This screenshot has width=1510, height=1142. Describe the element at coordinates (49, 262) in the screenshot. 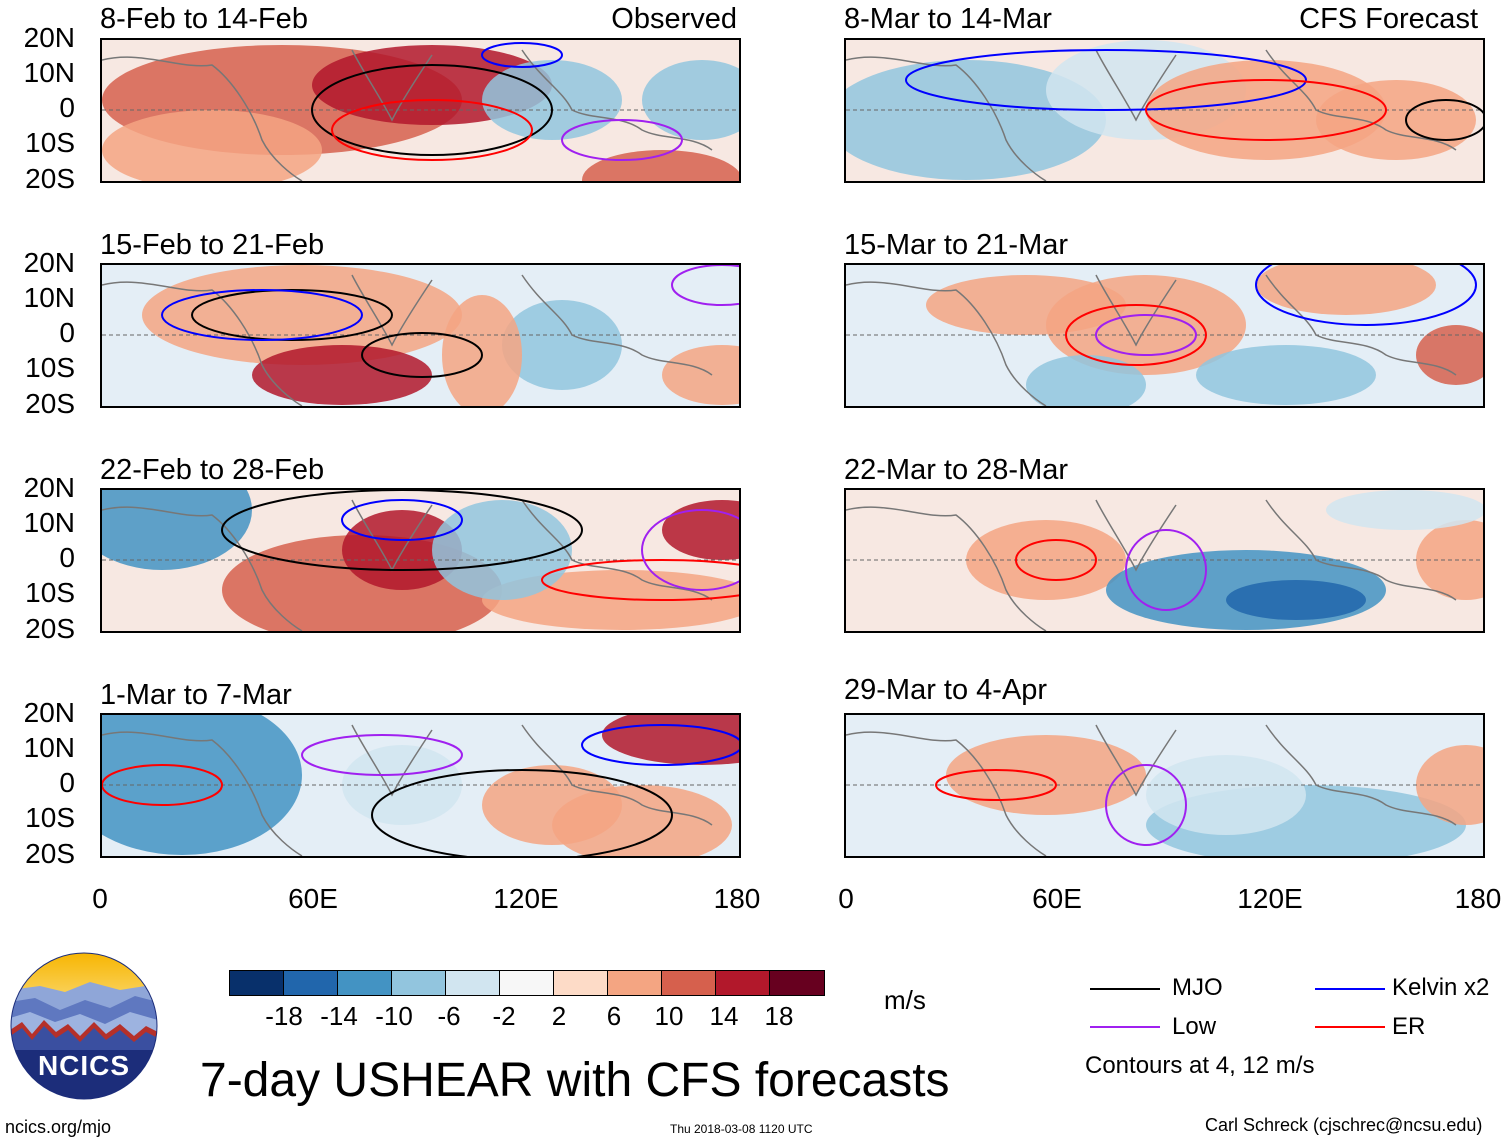

I see `y-tick-row1-0: 20N` at that location.